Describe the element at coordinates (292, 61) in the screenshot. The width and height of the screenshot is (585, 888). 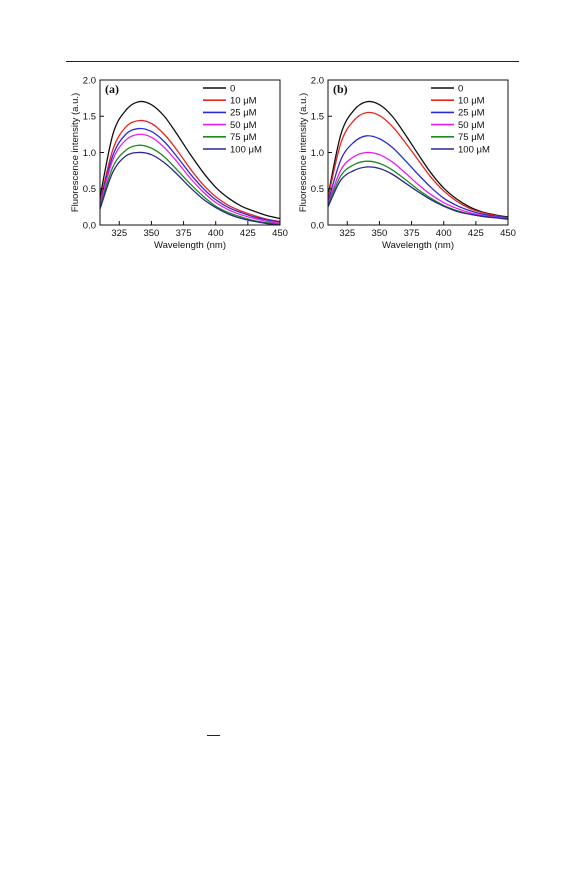
I see `header-rule` at that location.